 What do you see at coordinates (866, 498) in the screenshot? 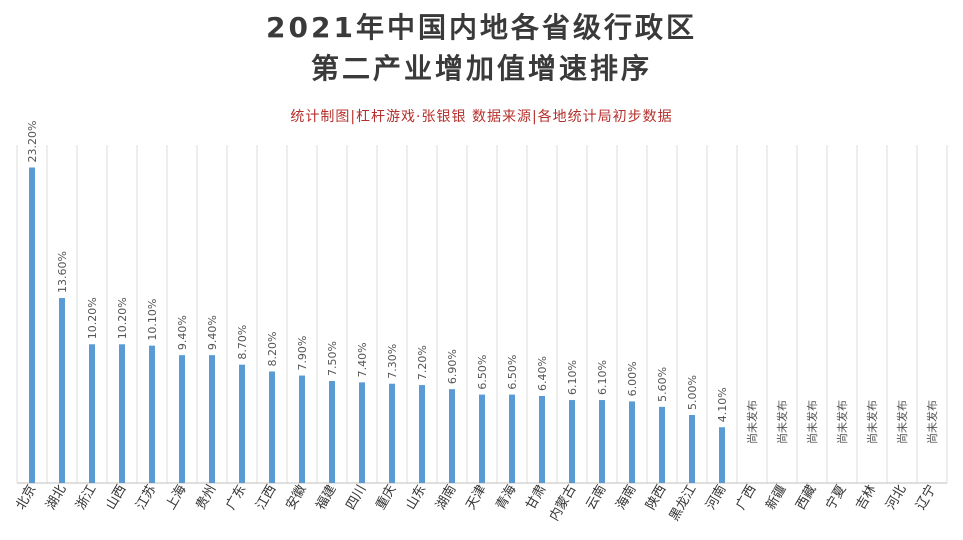
I see `category-label-吉林: 吉林` at bounding box center [866, 498].